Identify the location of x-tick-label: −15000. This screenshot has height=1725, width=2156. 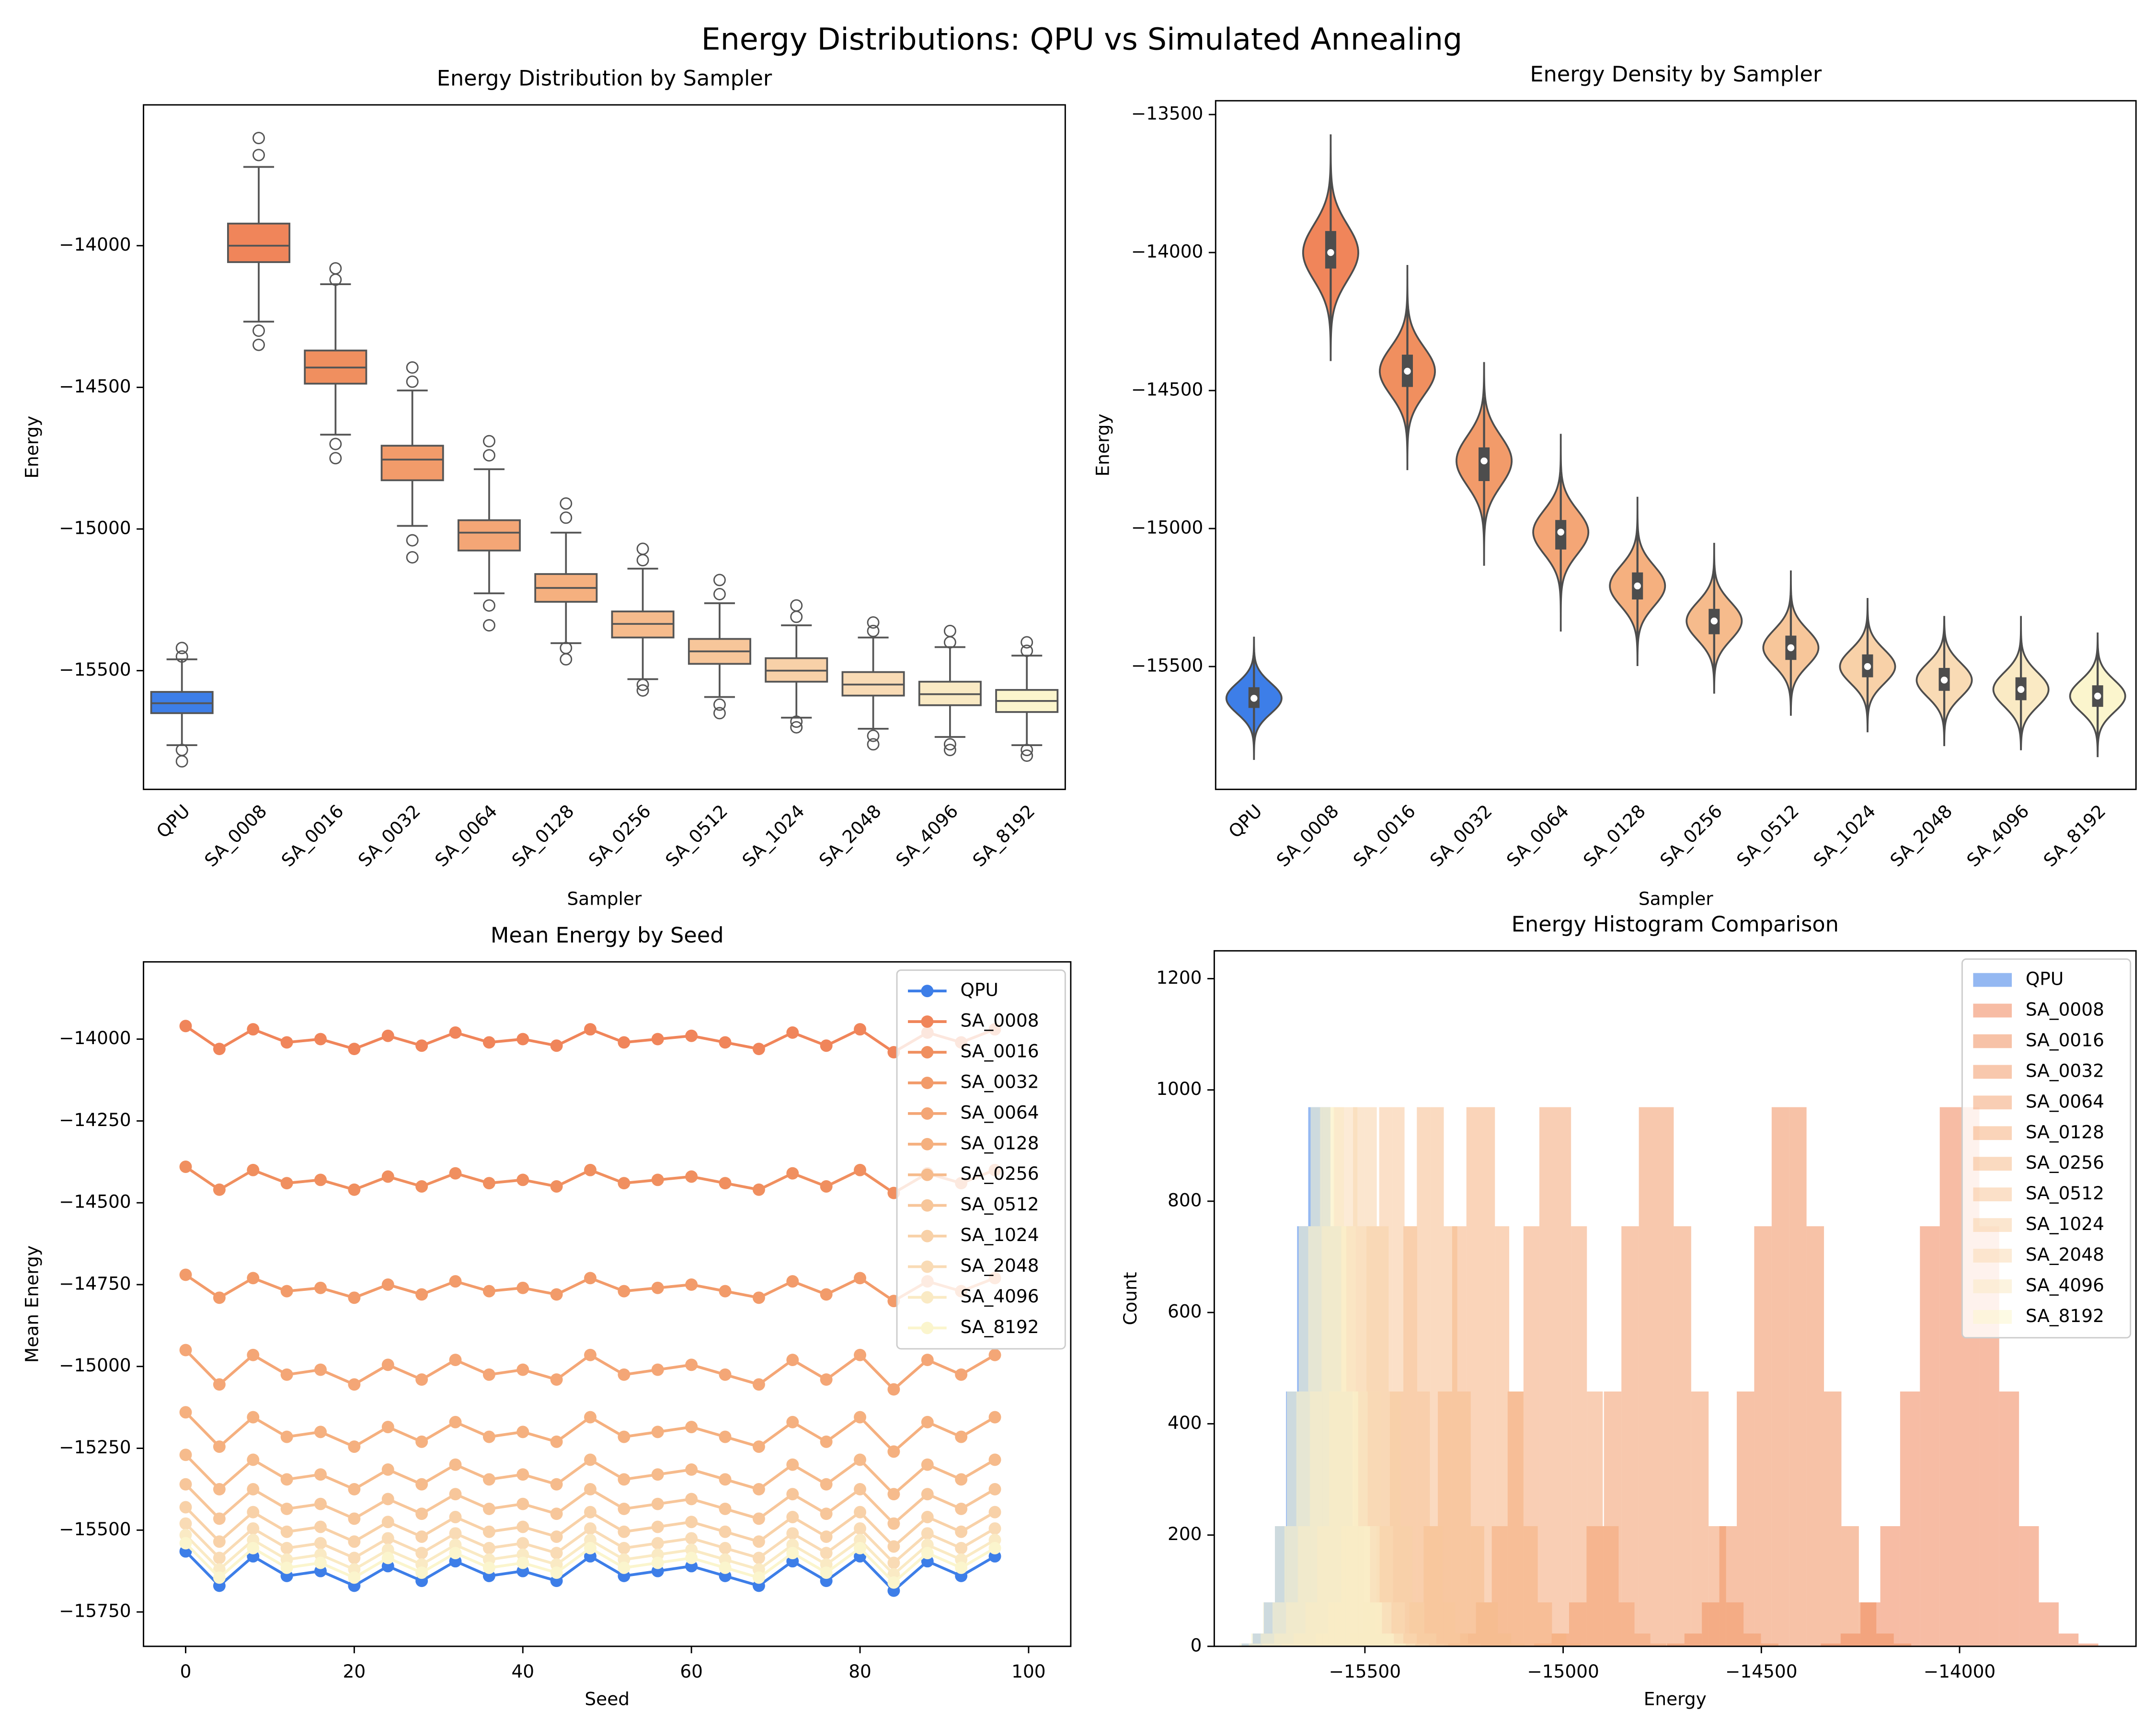
(1563, 1671).